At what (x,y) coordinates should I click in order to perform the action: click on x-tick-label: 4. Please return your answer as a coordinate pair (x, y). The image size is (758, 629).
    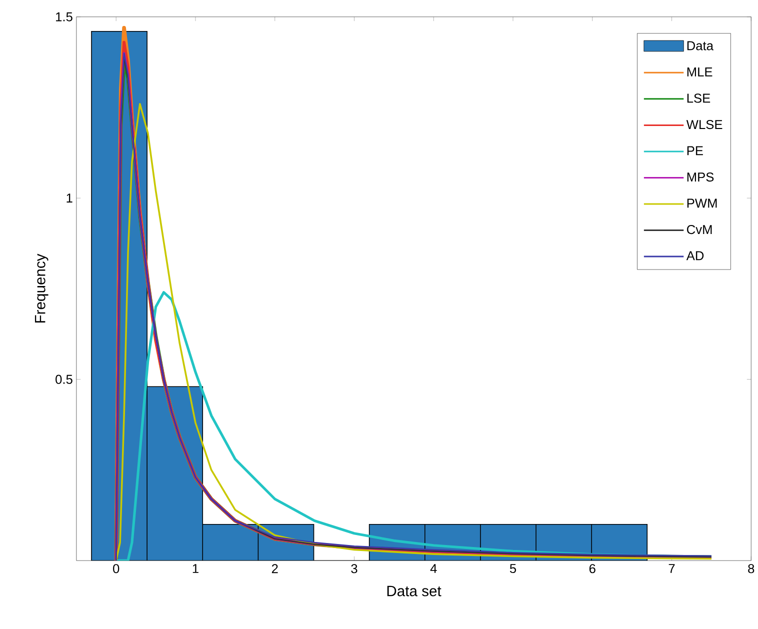
    Looking at the image, I should click on (433, 568).